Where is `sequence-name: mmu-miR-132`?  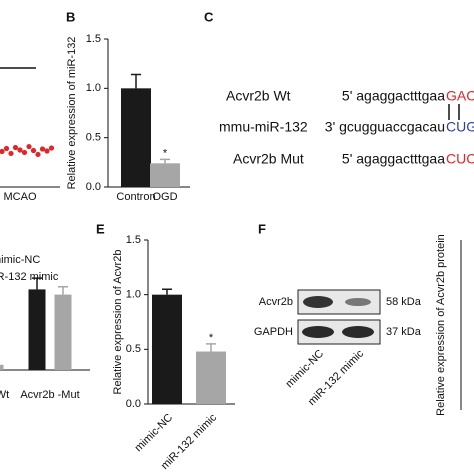
sequence-name: mmu-miR-132 is located at coordinates (263, 127).